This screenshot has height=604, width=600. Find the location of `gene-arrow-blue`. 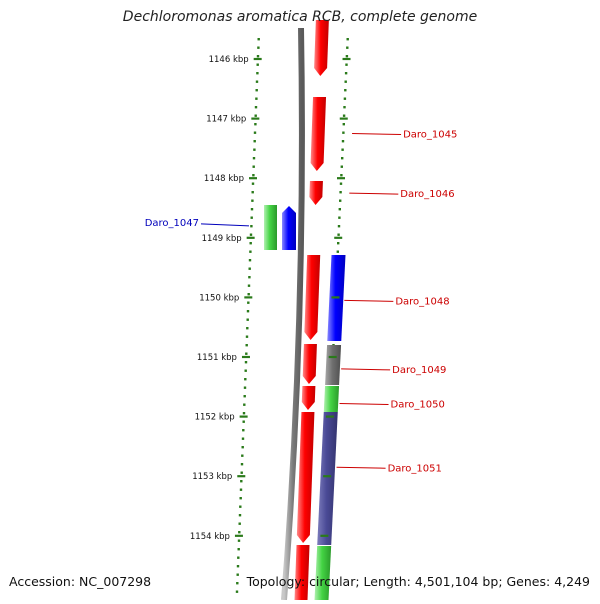

gene-arrow-blue is located at coordinates (289, 228).